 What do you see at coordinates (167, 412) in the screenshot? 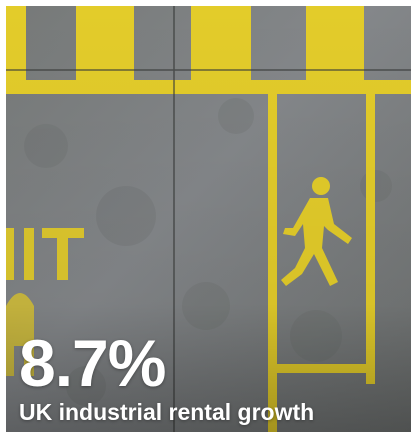
I see `stat-caption: UK industrial rental growth` at bounding box center [167, 412].